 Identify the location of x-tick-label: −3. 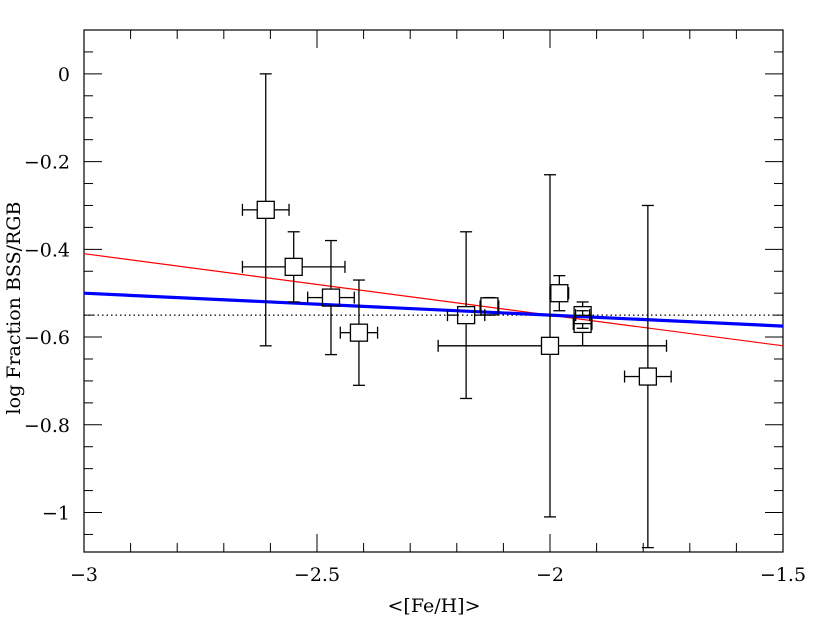
(84, 575).